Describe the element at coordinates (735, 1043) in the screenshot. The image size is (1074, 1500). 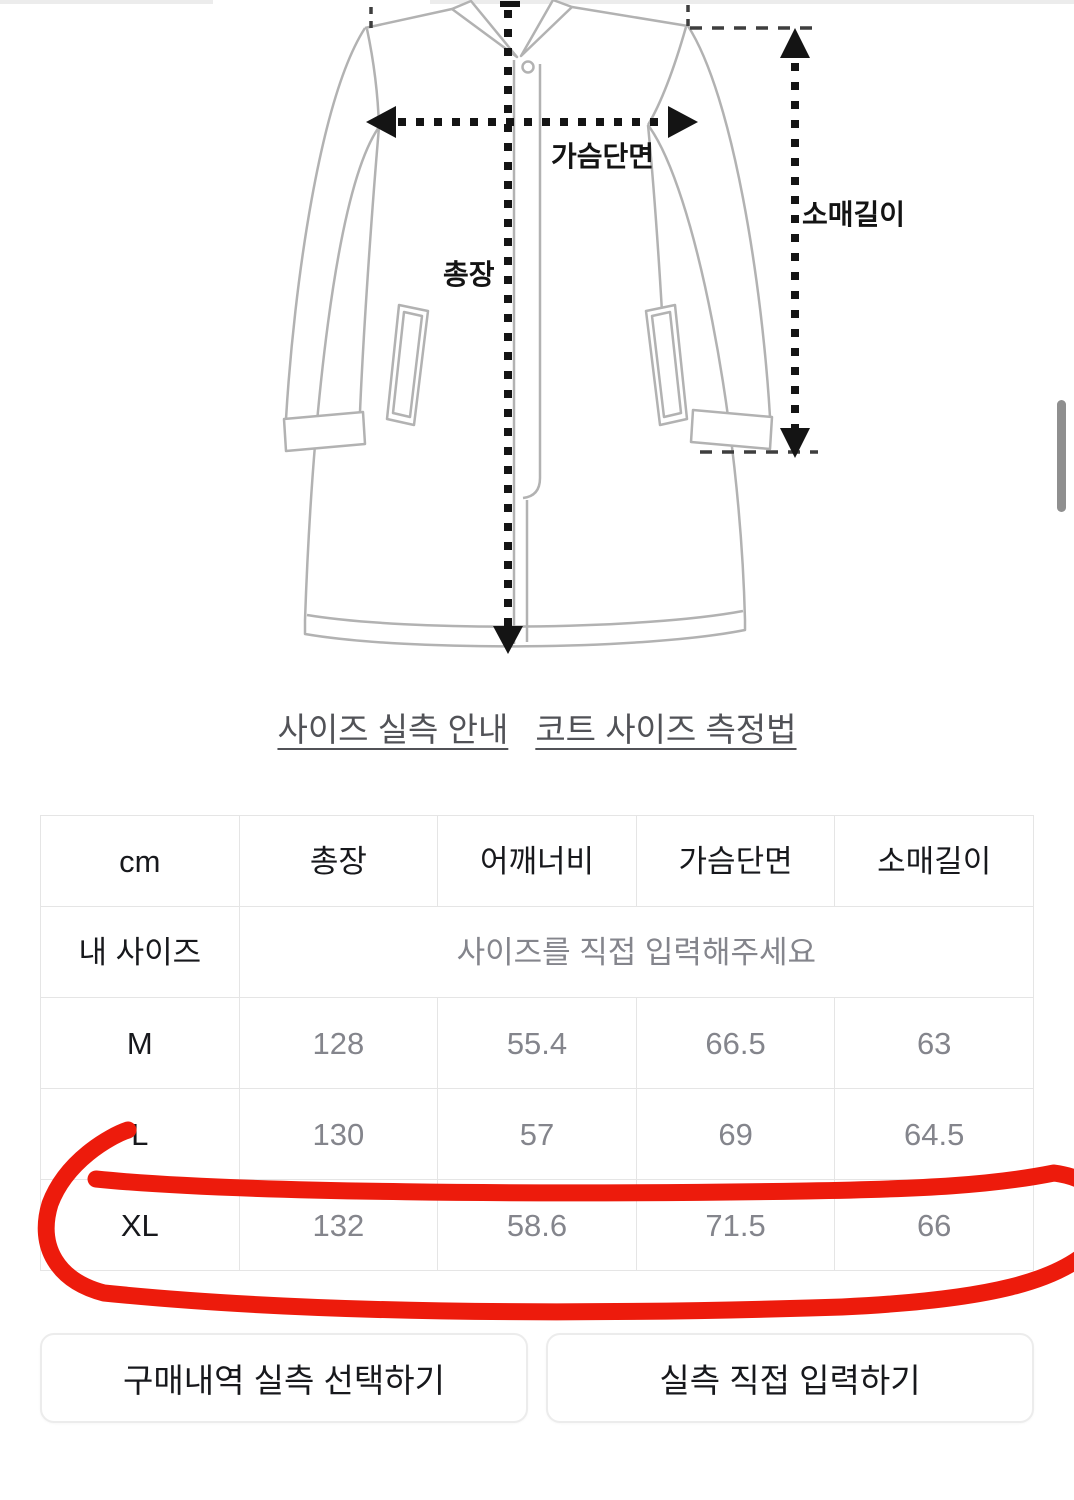
I see `value-cell: 66.5` at that location.